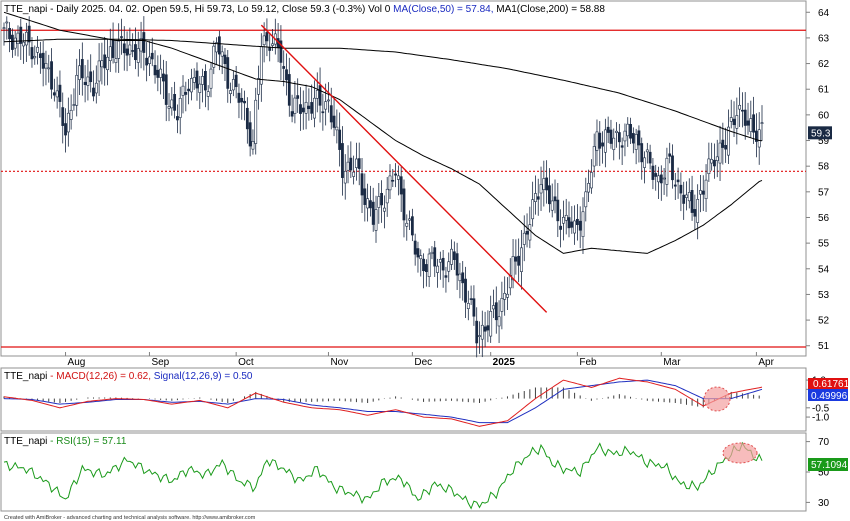  I want to click on price-y-tick-label: 64, so click(824, 13).